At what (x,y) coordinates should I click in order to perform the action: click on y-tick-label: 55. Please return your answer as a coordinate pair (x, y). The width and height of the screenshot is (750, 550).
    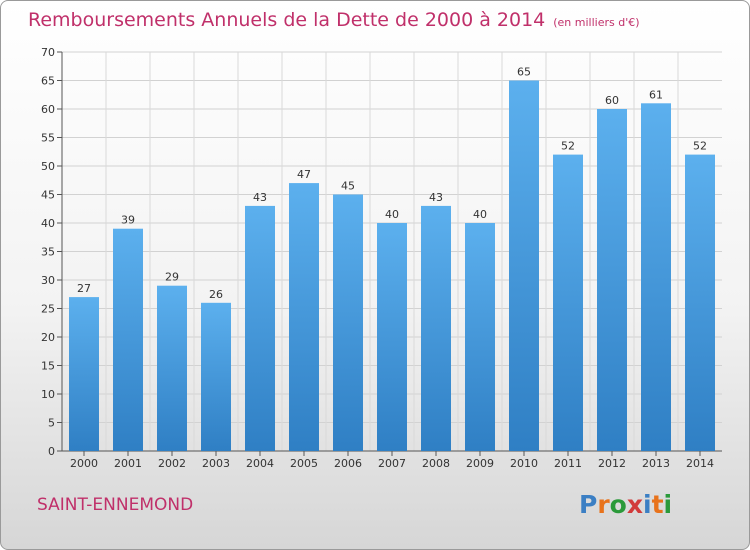
    Looking at the image, I should click on (48, 138).